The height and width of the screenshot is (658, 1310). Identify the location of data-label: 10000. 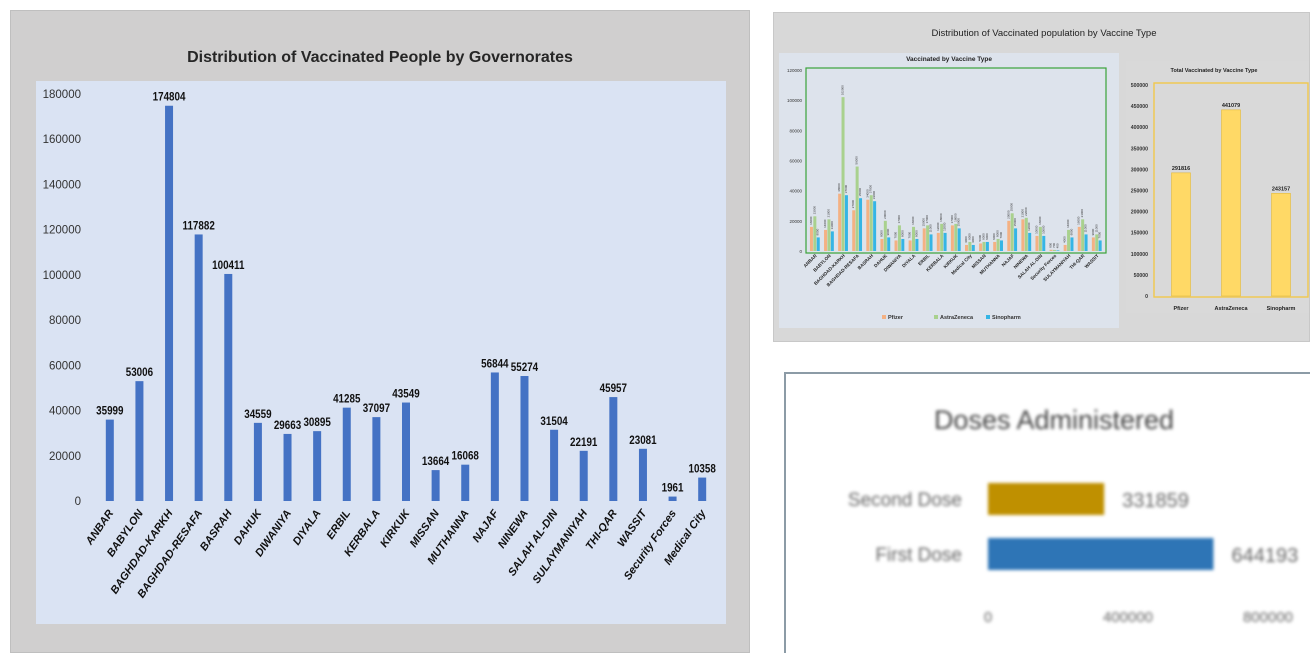
(1036, 229).